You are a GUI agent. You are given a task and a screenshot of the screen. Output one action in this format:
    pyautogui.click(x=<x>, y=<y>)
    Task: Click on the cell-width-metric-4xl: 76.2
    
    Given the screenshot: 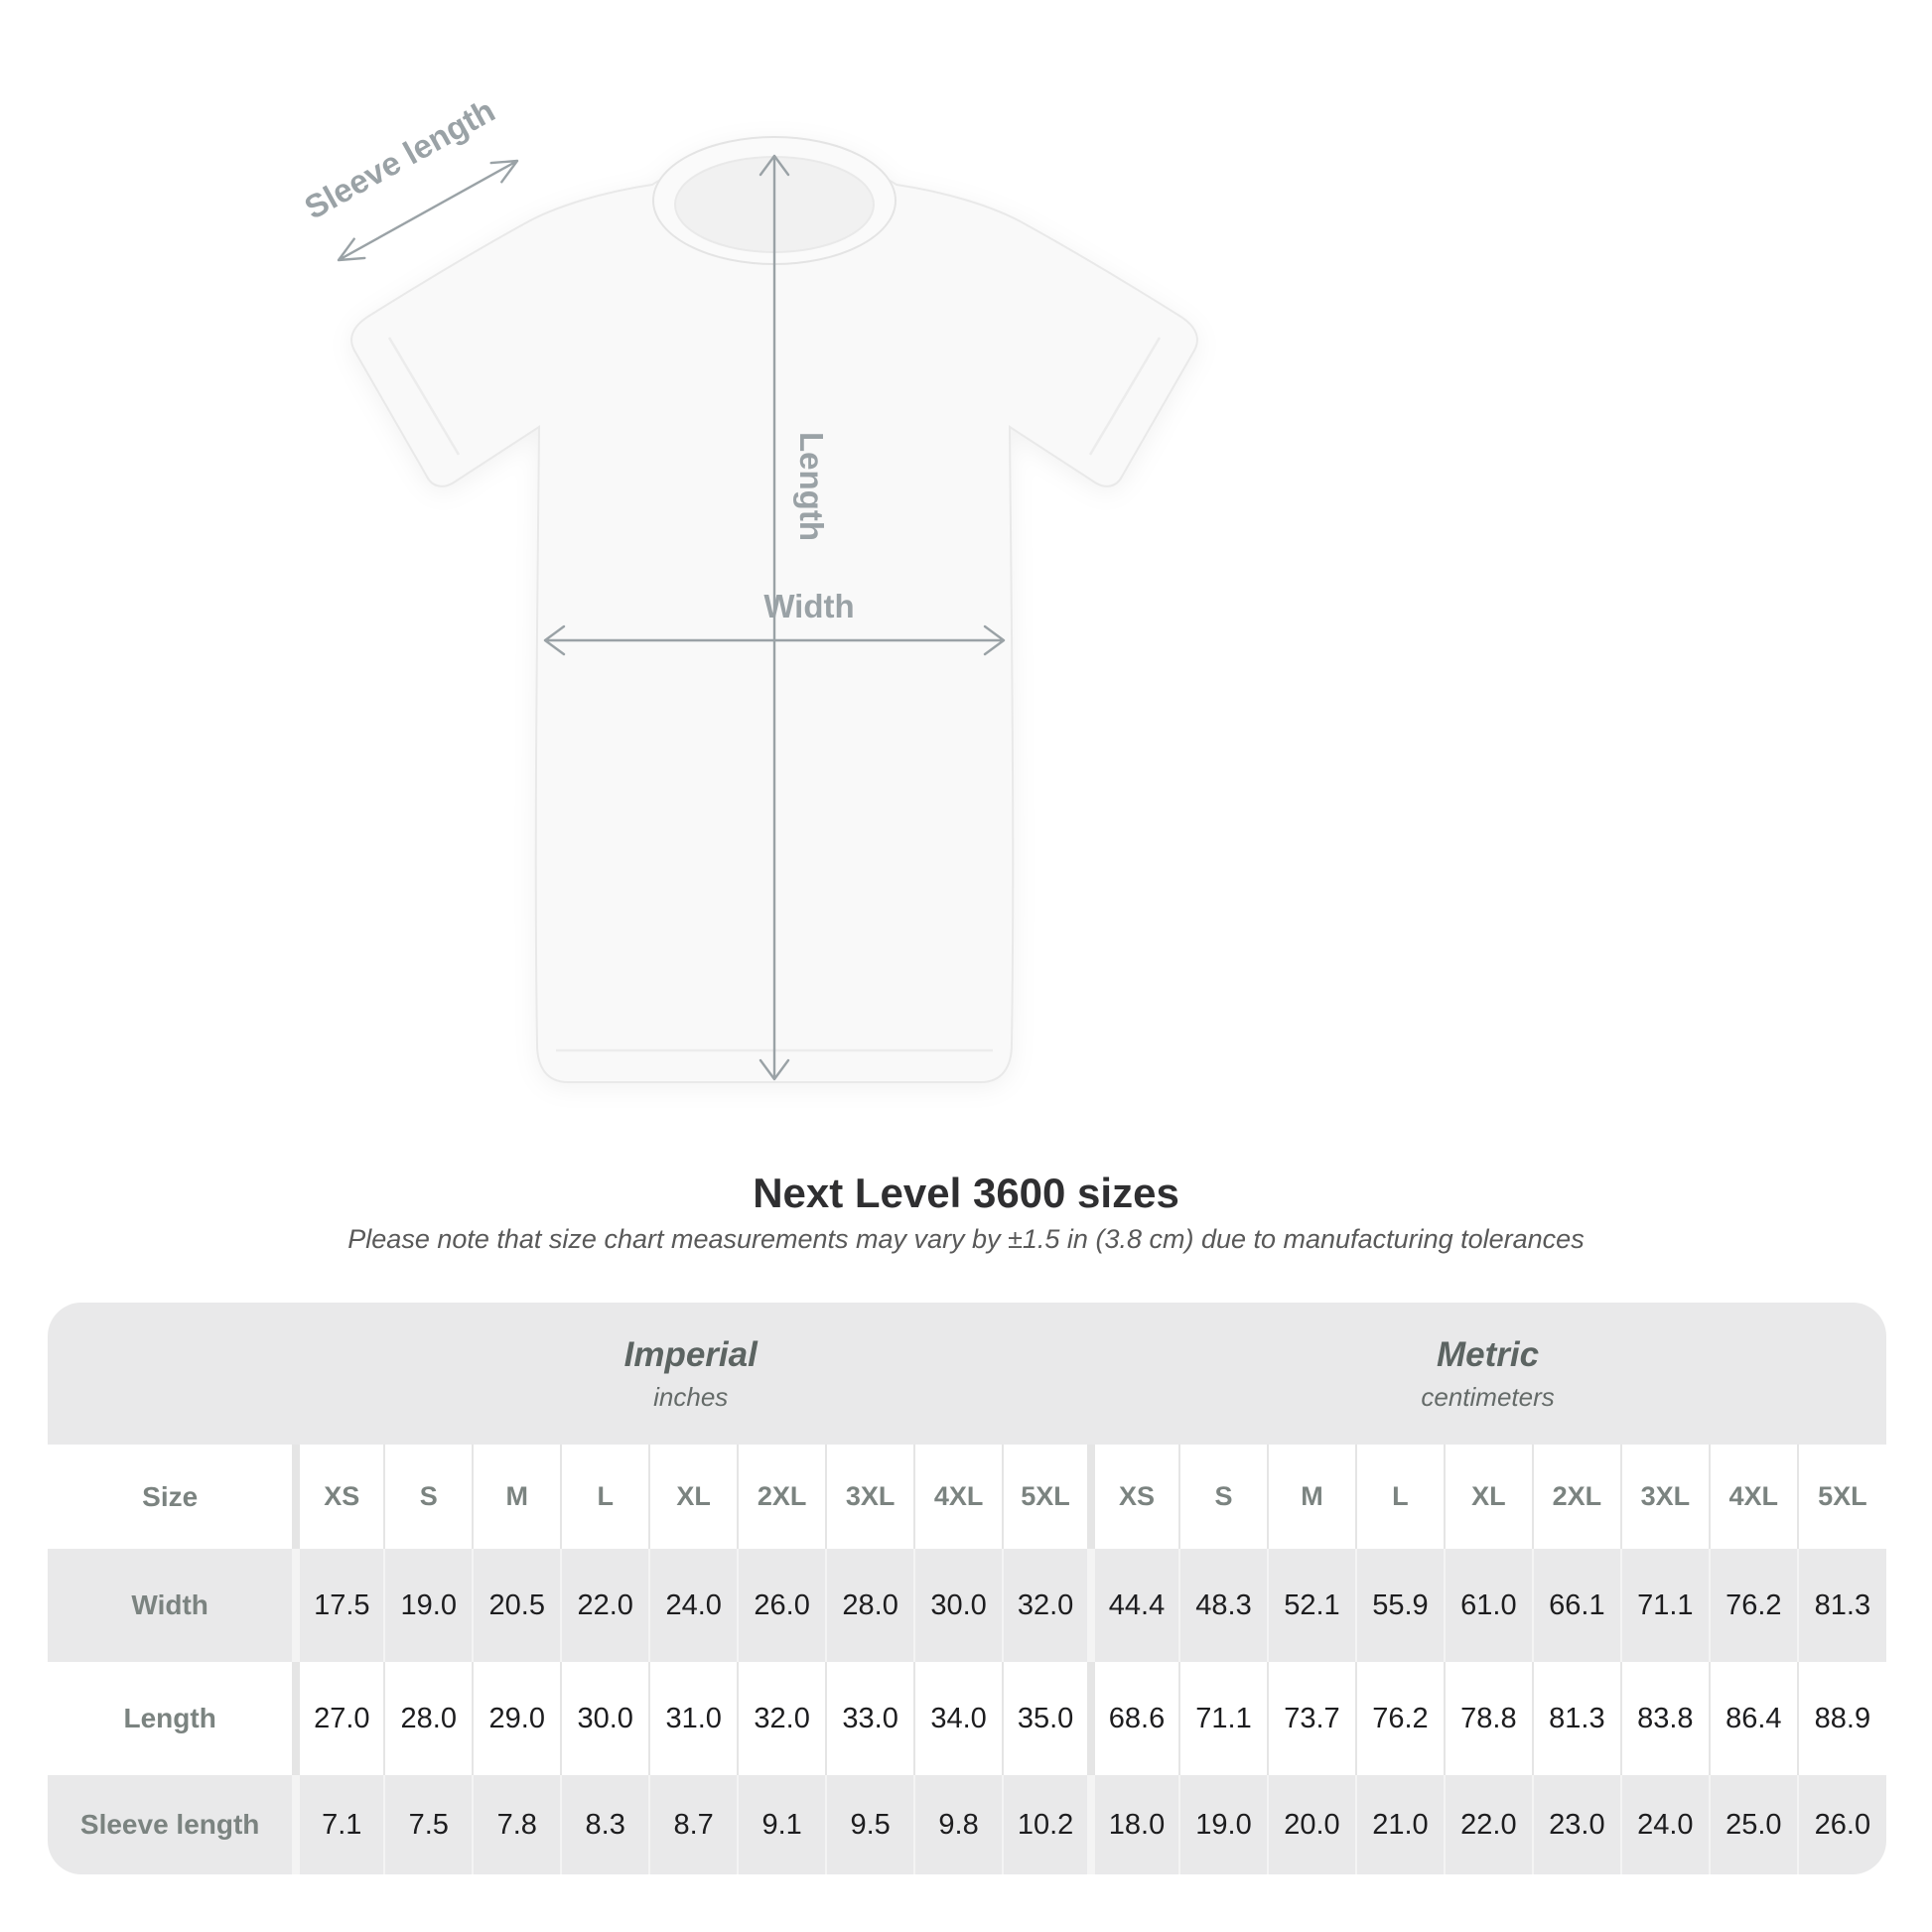 What is the action you would take?
    pyautogui.click(x=1753, y=1605)
    